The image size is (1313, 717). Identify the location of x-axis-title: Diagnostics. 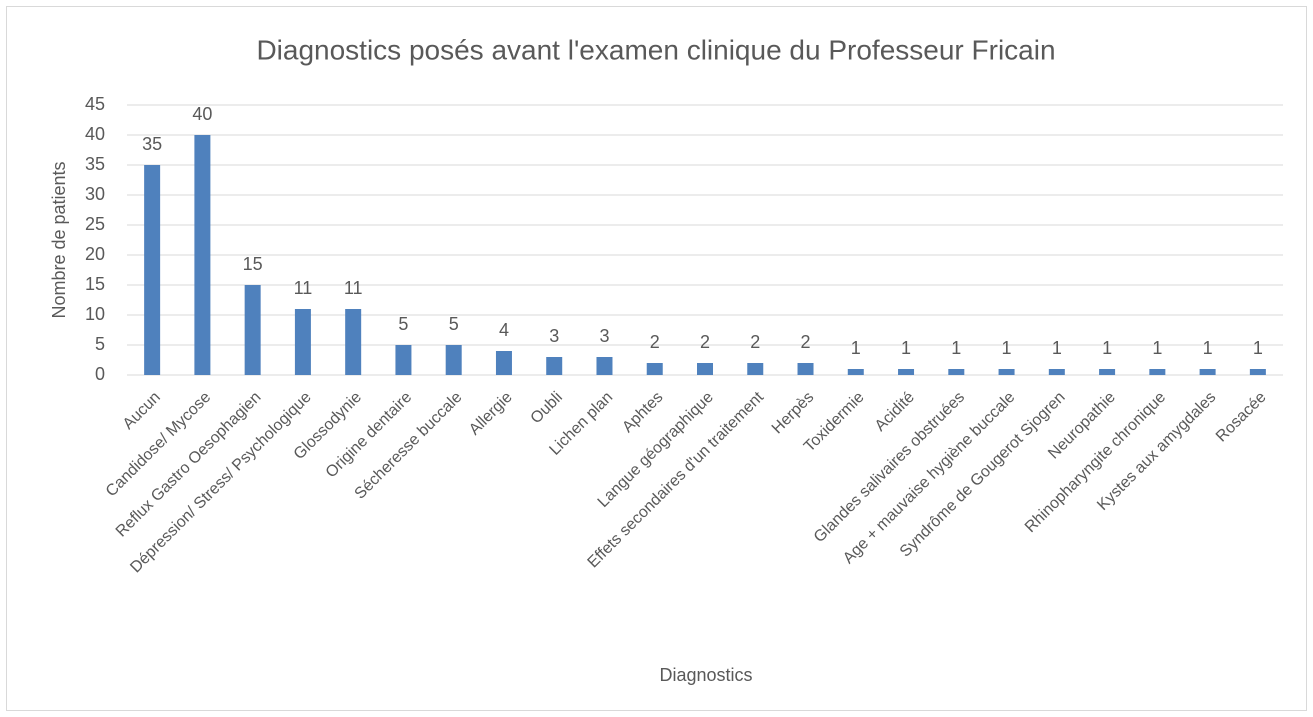
(705, 675).